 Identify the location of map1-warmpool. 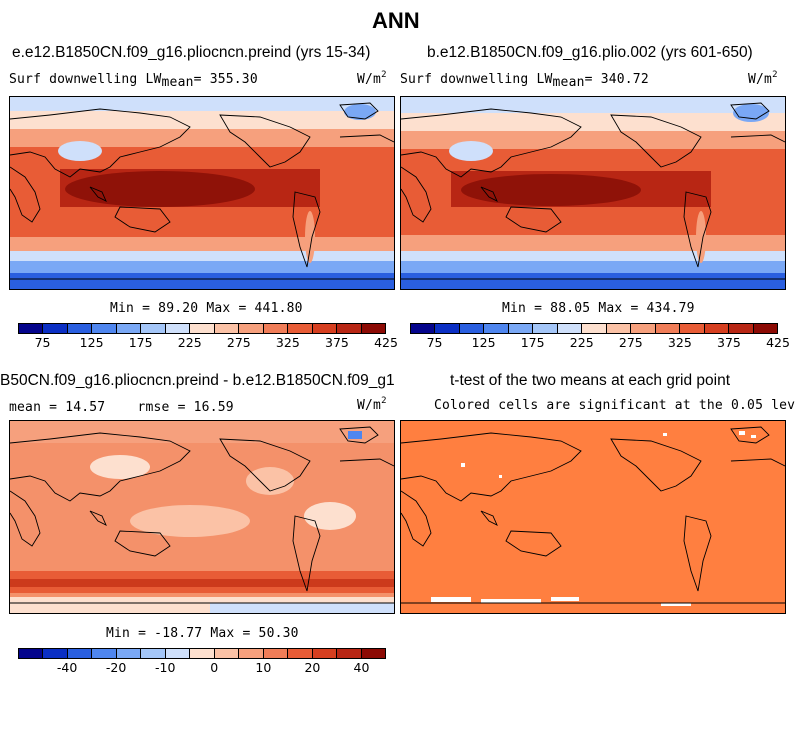
(160, 189).